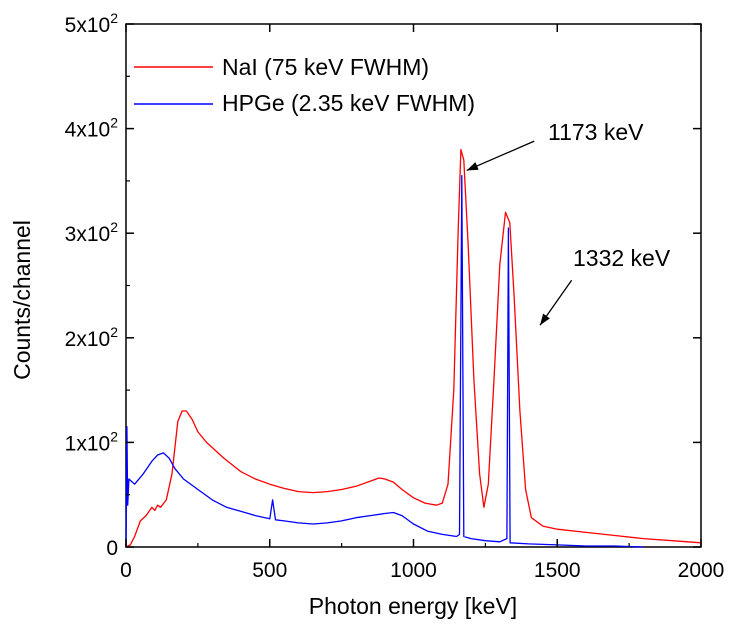 The width and height of the screenshot is (737, 630). What do you see at coordinates (22, 300) in the screenshot?
I see `y-axis-title: Counts/channel` at bounding box center [22, 300].